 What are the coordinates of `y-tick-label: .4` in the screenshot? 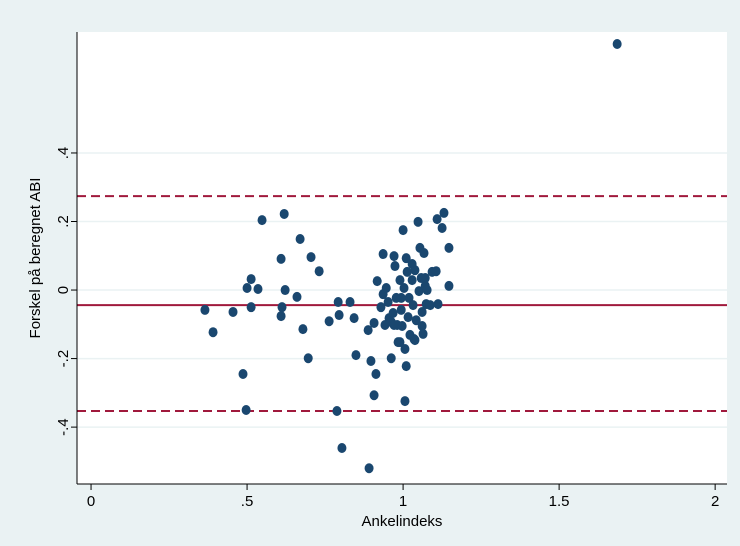 It's located at (63, 153).